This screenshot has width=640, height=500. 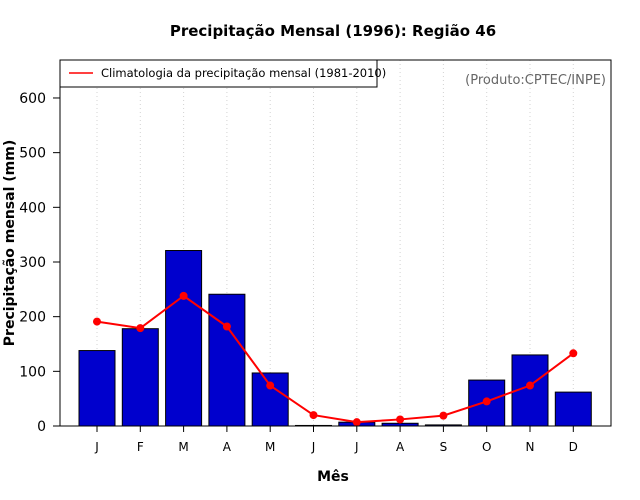 What do you see at coordinates (333, 31) in the screenshot?
I see `chart-title: Precipitação Mensal (1996): Região 46` at bounding box center [333, 31].